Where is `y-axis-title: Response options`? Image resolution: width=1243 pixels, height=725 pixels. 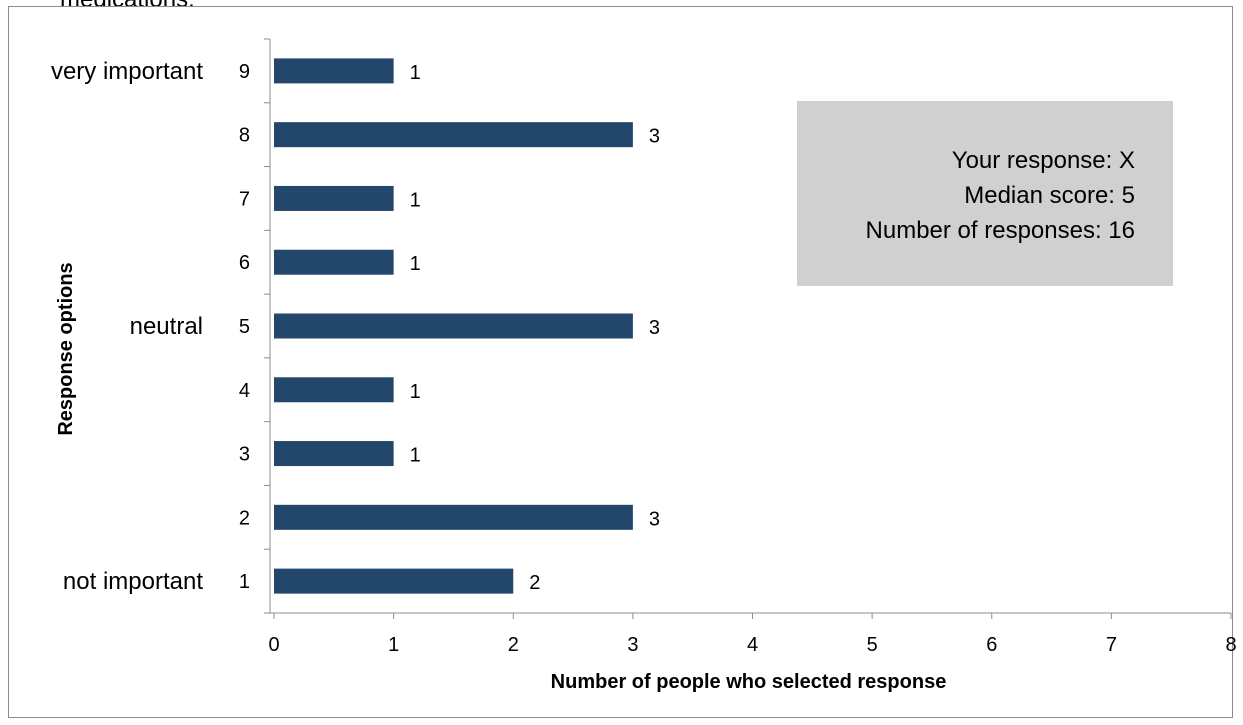 y-axis-title: Response options is located at coordinates (66, 348).